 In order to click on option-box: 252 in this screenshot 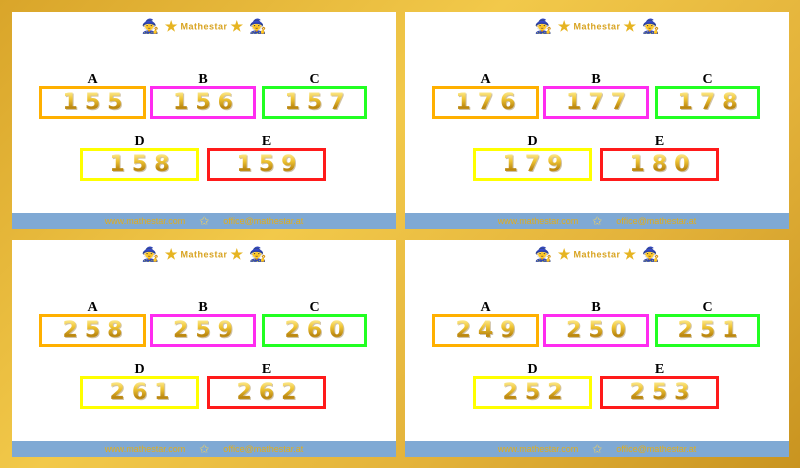, I will do `click(532, 392)`.